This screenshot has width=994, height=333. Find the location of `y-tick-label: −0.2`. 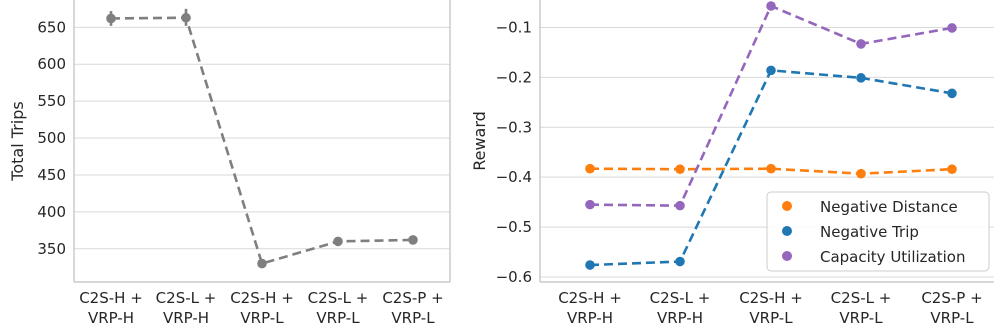

y-tick-label: −0.2 is located at coordinates (514, 77).